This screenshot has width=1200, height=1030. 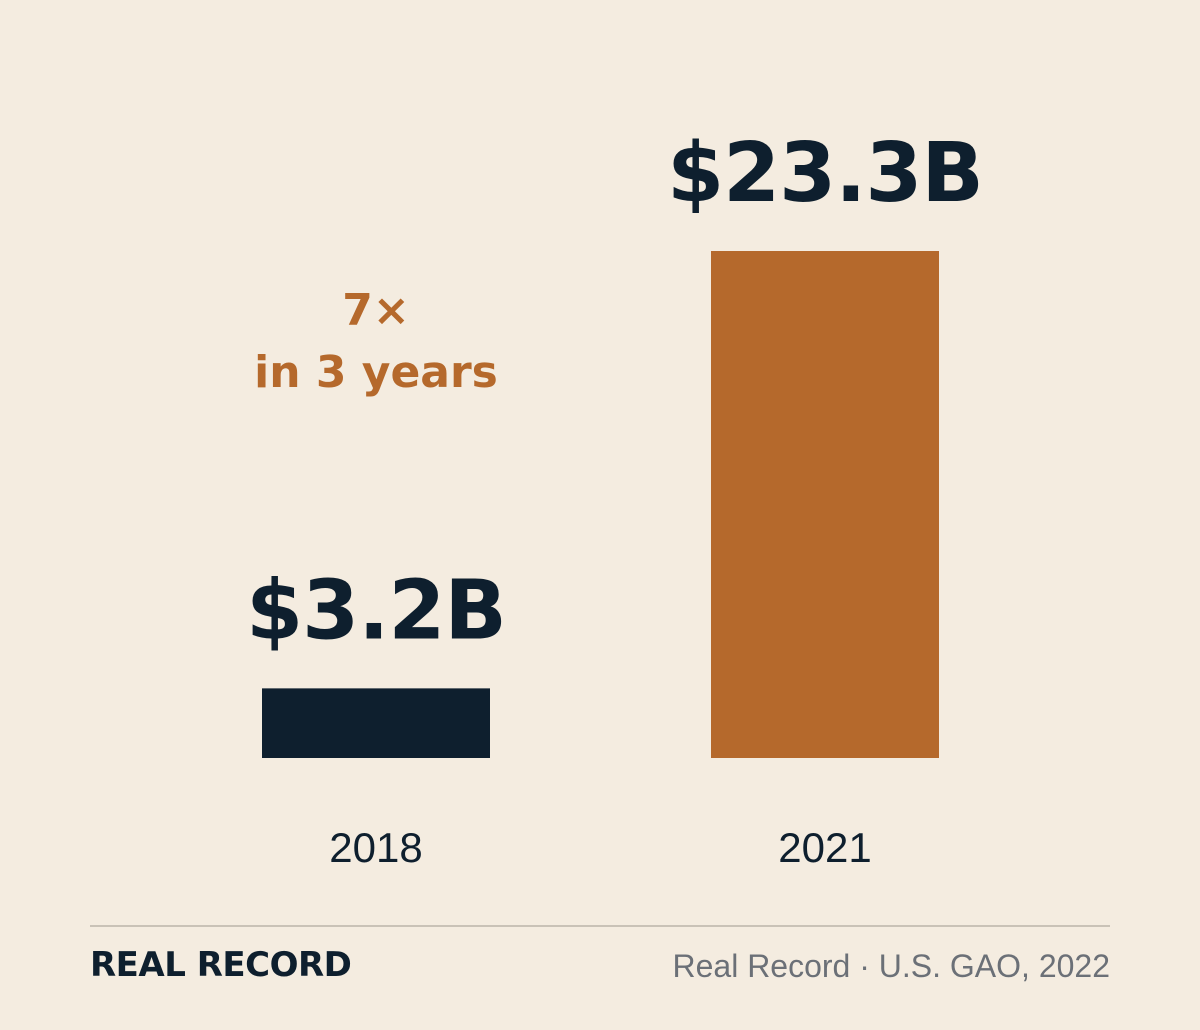 What do you see at coordinates (376, 372) in the screenshot?
I see `annotation-line-2: in 3 years` at bounding box center [376, 372].